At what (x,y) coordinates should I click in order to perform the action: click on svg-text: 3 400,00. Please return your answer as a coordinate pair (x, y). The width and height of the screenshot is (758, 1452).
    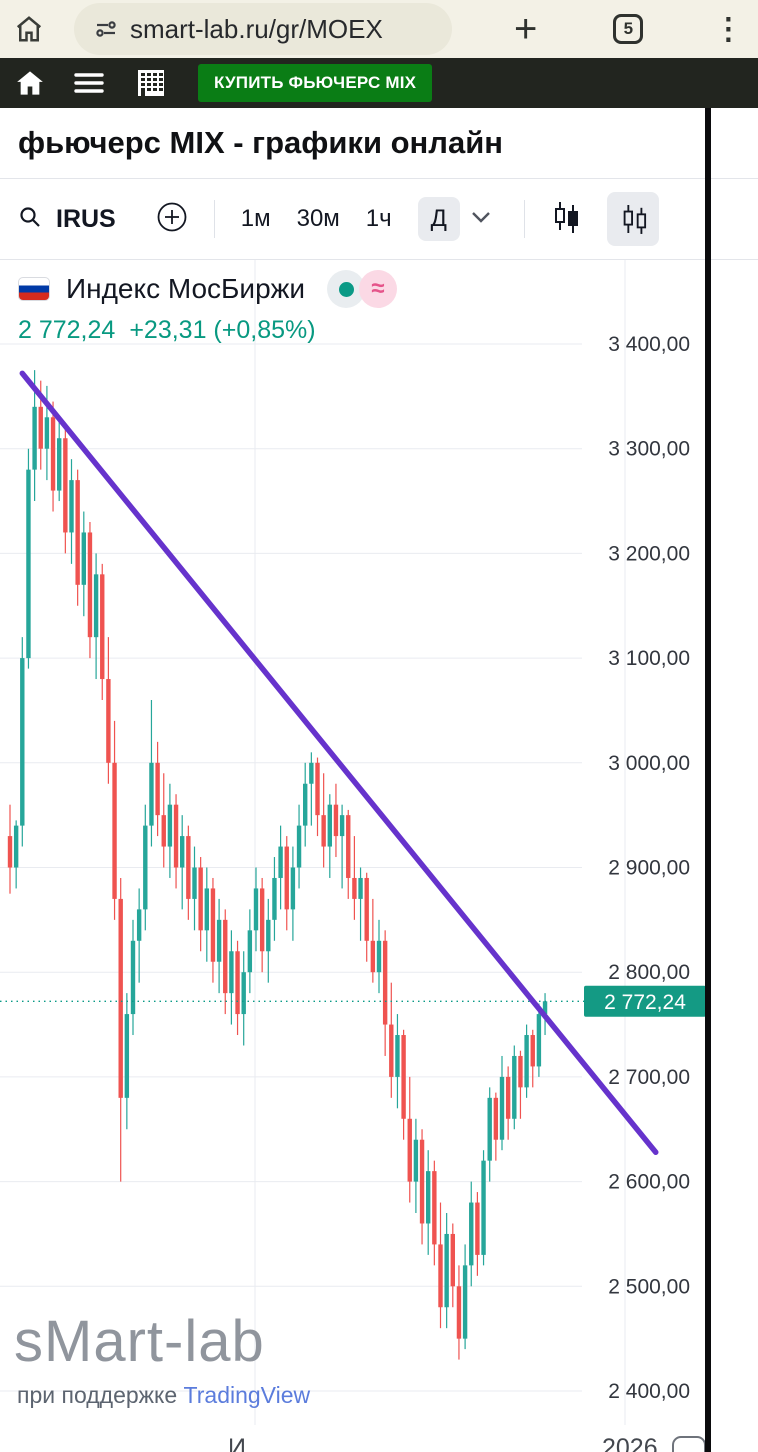
    Looking at the image, I should click on (649, 344).